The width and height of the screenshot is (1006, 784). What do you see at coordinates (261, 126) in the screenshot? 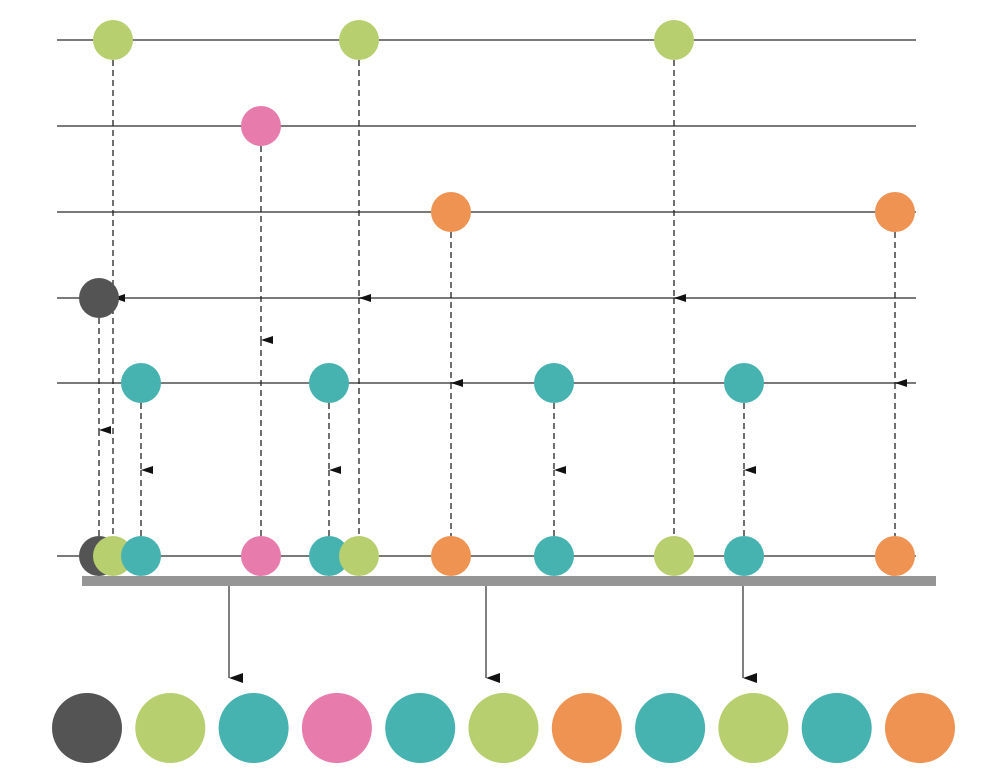
I see `pink-marble` at bounding box center [261, 126].